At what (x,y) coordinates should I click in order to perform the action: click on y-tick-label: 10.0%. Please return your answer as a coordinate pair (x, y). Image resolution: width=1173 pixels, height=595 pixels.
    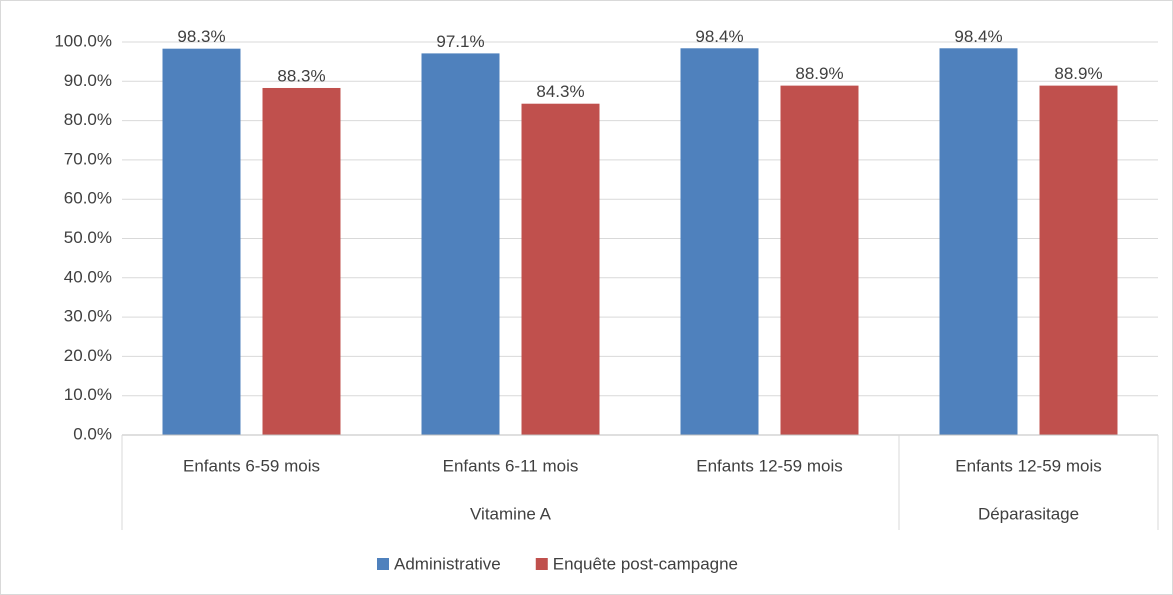
    Looking at the image, I should click on (88, 394).